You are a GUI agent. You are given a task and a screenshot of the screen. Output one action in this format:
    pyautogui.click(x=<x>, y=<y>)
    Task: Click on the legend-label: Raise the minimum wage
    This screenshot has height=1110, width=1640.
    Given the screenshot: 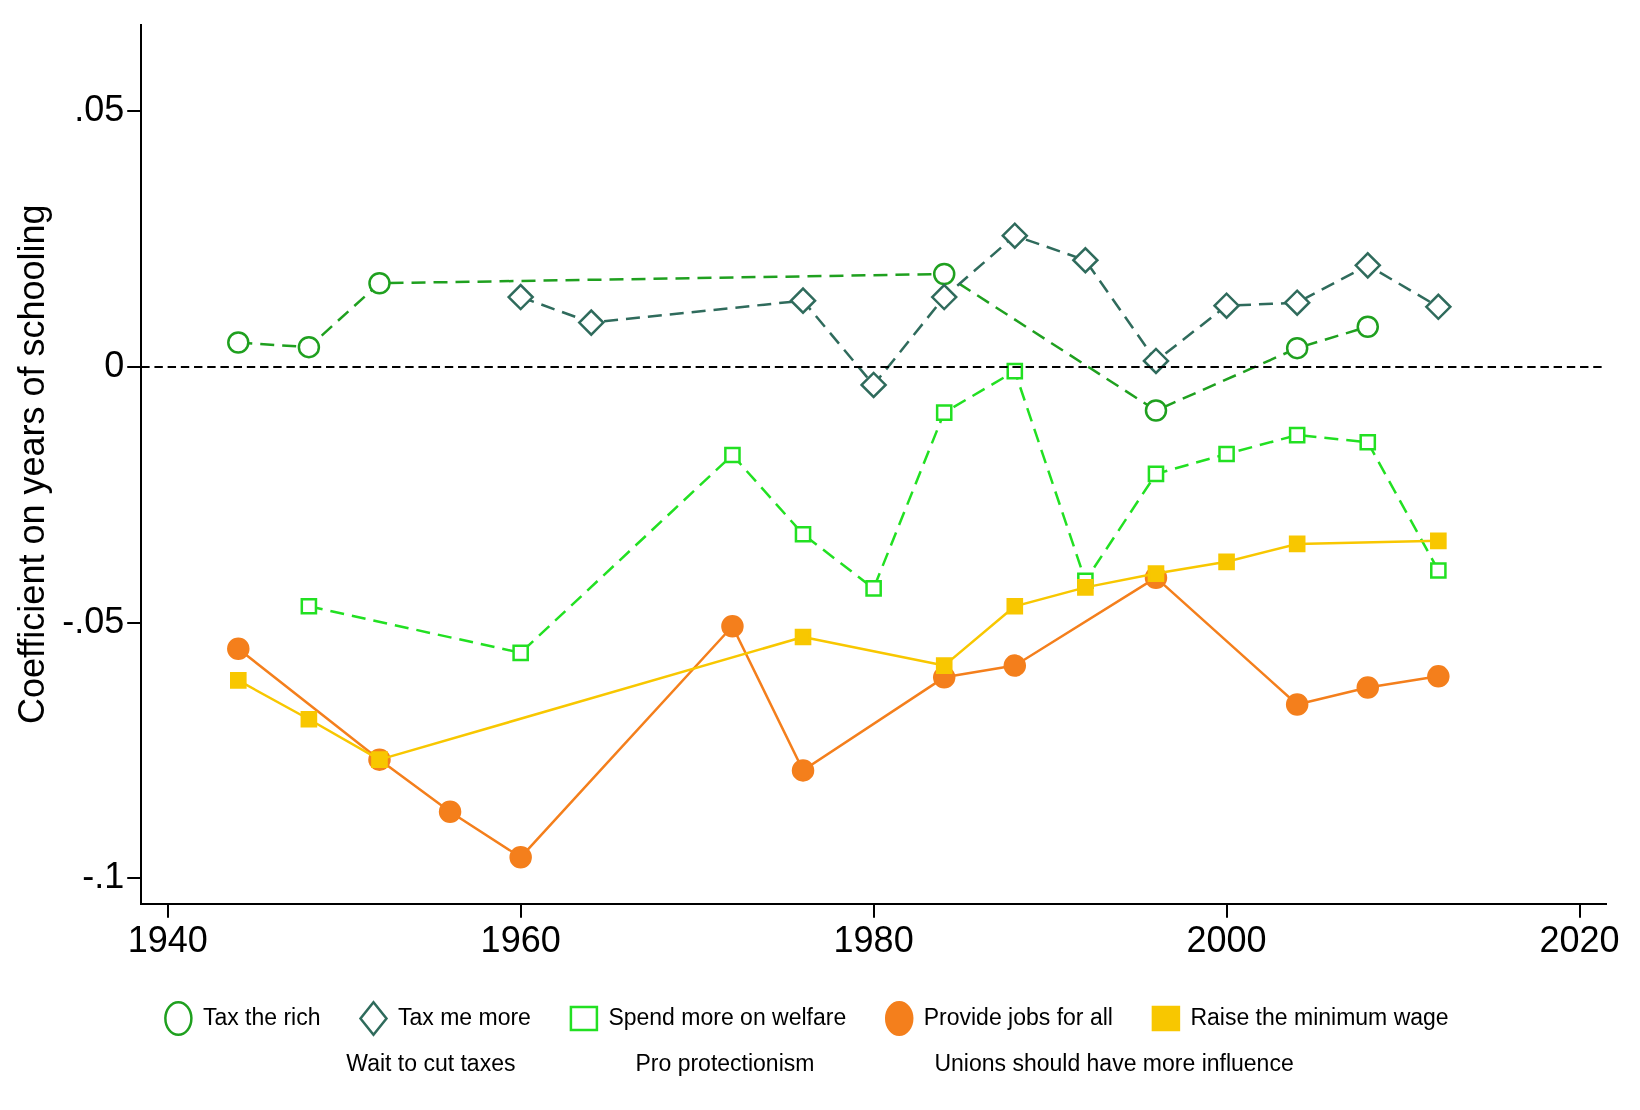 What is the action you would take?
    pyautogui.click(x=1319, y=1016)
    